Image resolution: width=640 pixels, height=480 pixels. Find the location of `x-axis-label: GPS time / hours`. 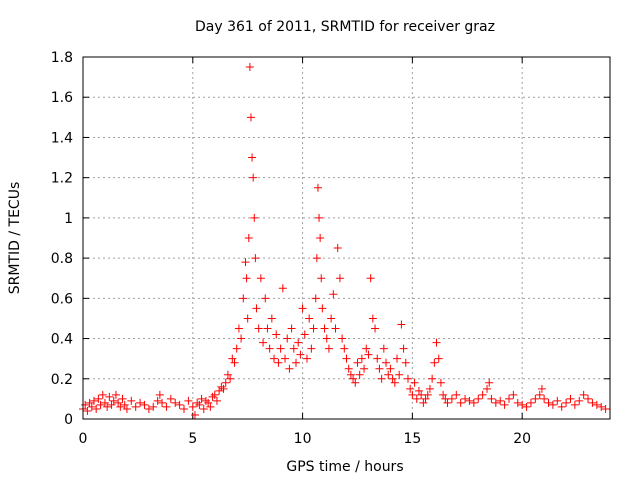

x-axis-label: GPS time / hours is located at coordinates (344, 467).